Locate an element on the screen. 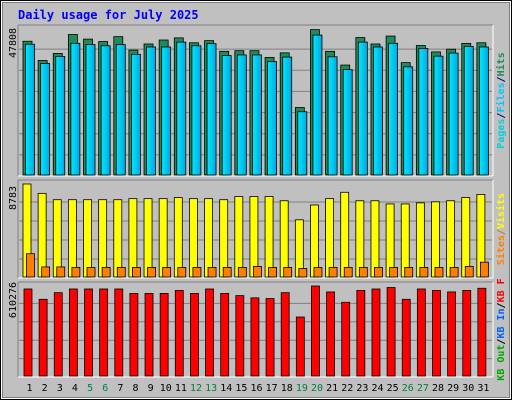 Image resolution: width=512 pixels, height=400 pixels. legend-entry: KB Out is located at coordinates (501, 363).